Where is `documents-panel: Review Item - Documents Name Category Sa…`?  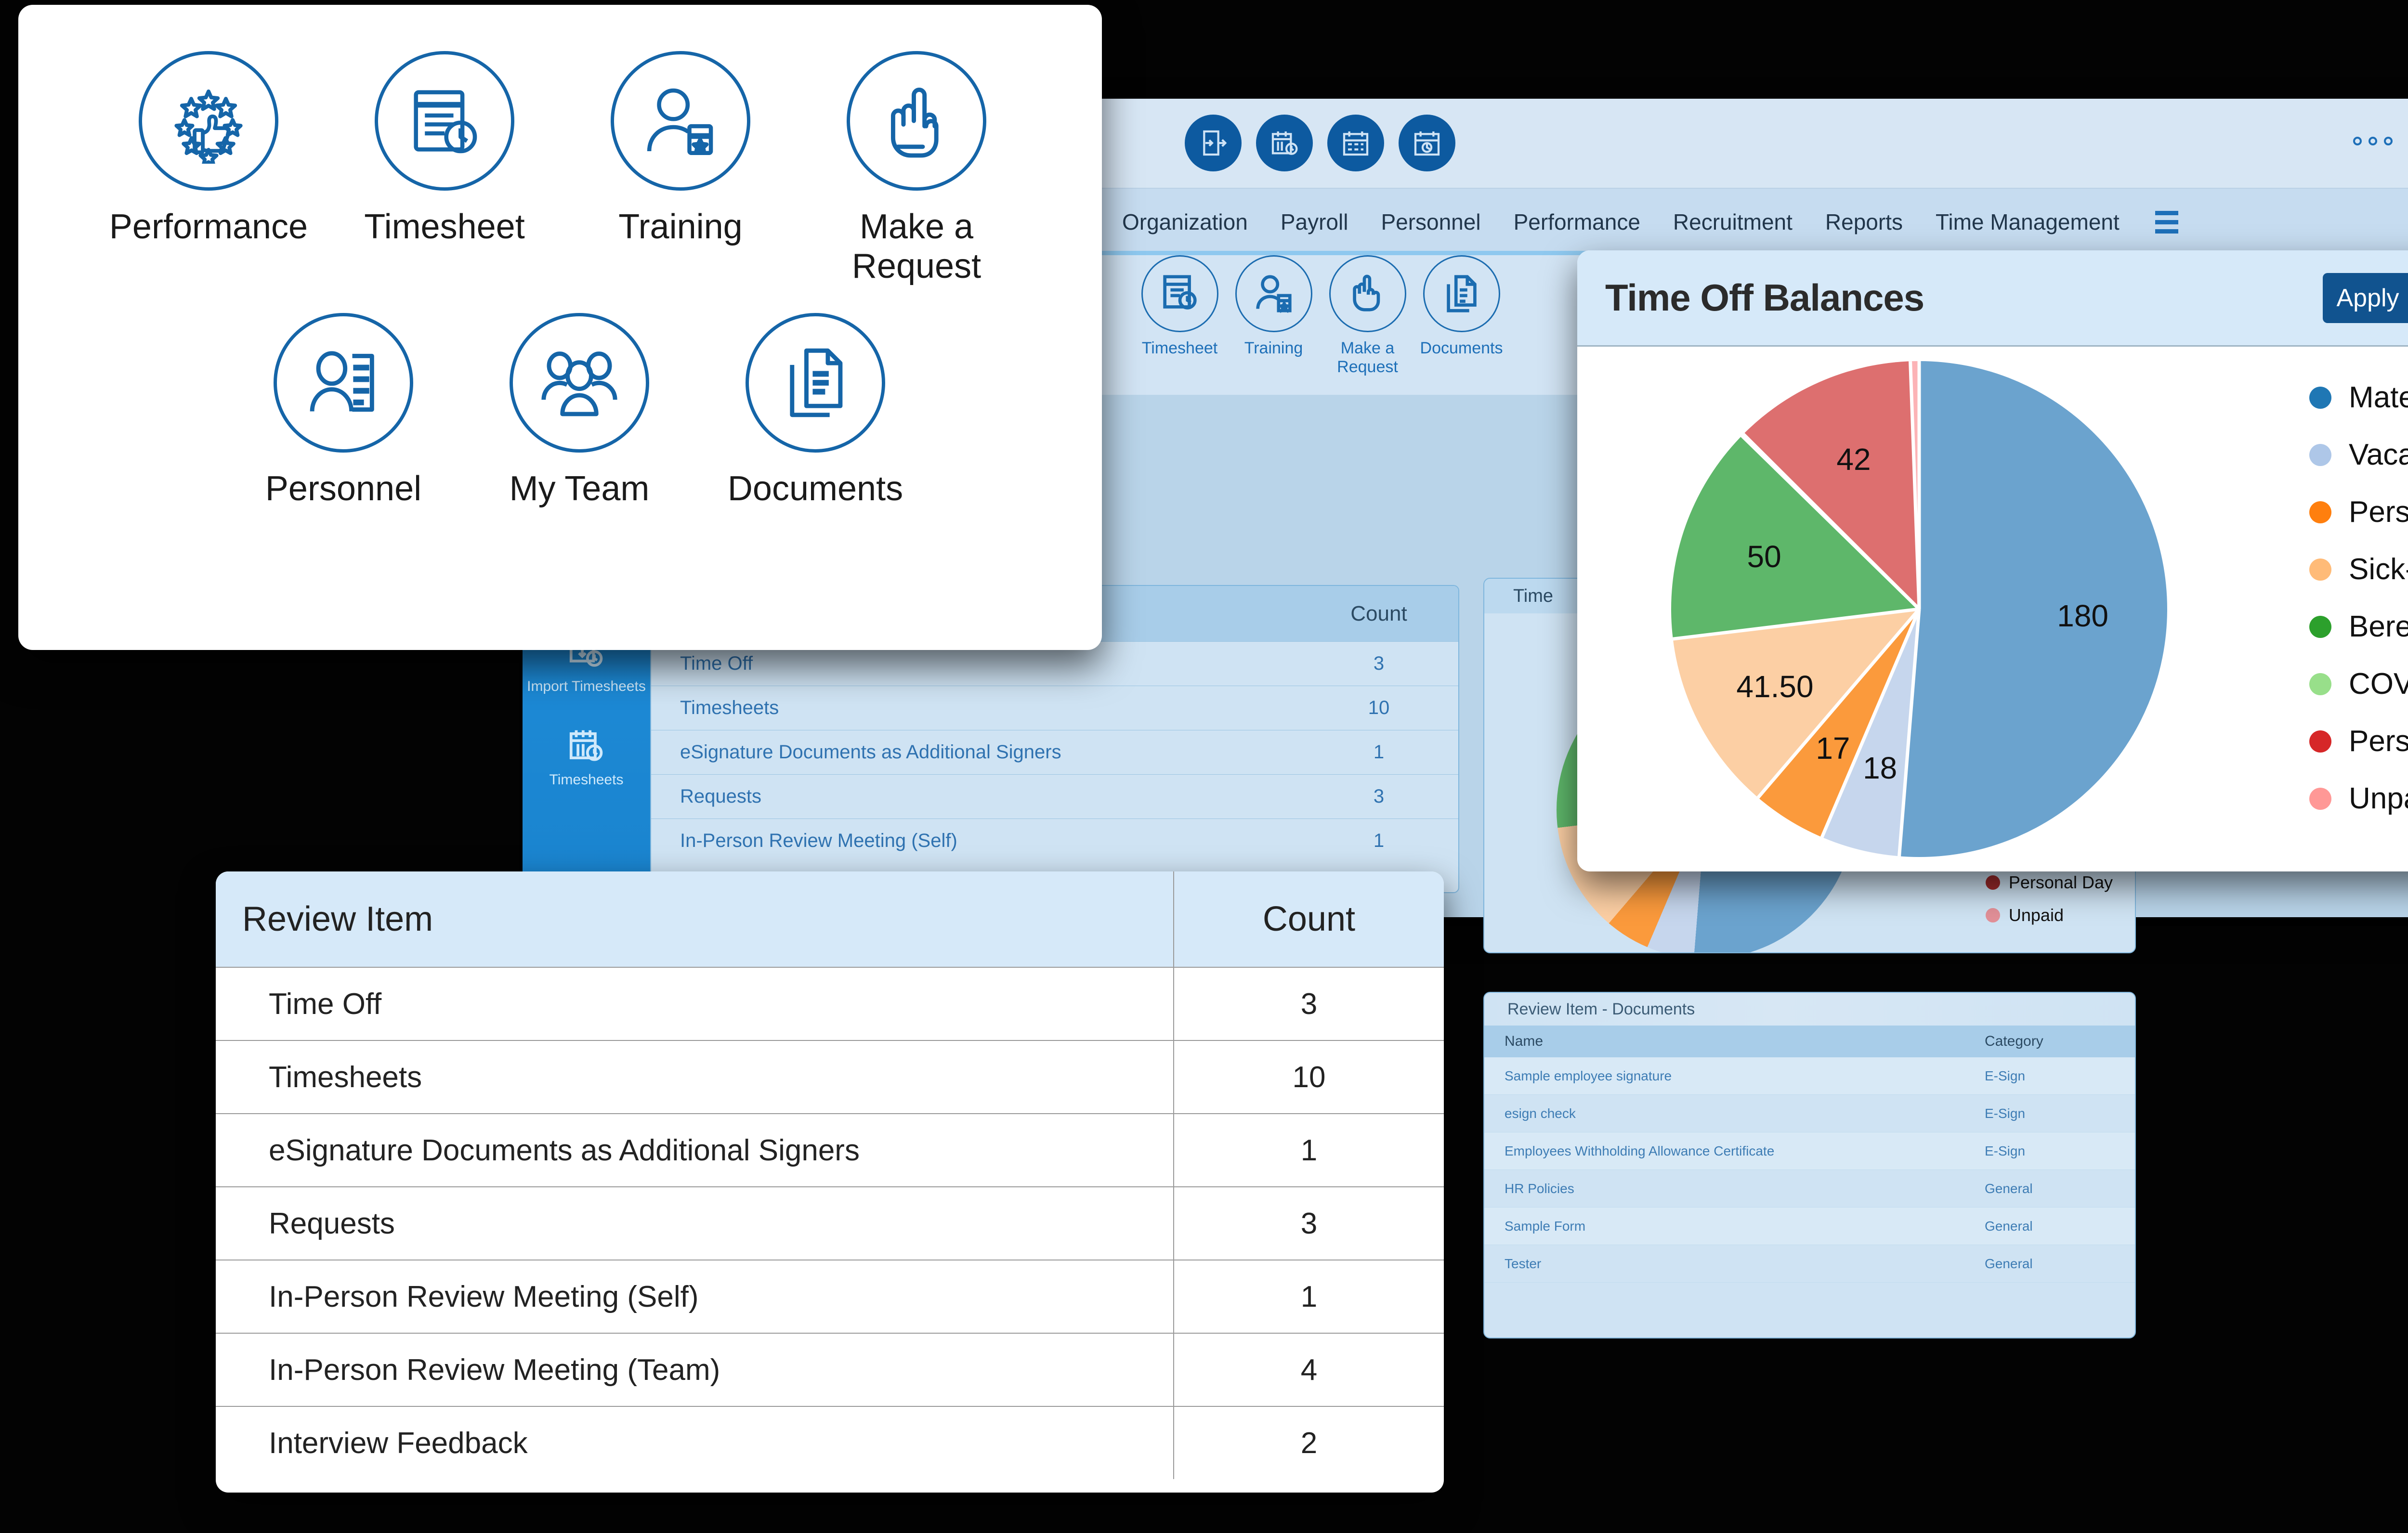
documents-panel: Review Item - Documents Name Category Sa… is located at coordinates (1809, 1165).